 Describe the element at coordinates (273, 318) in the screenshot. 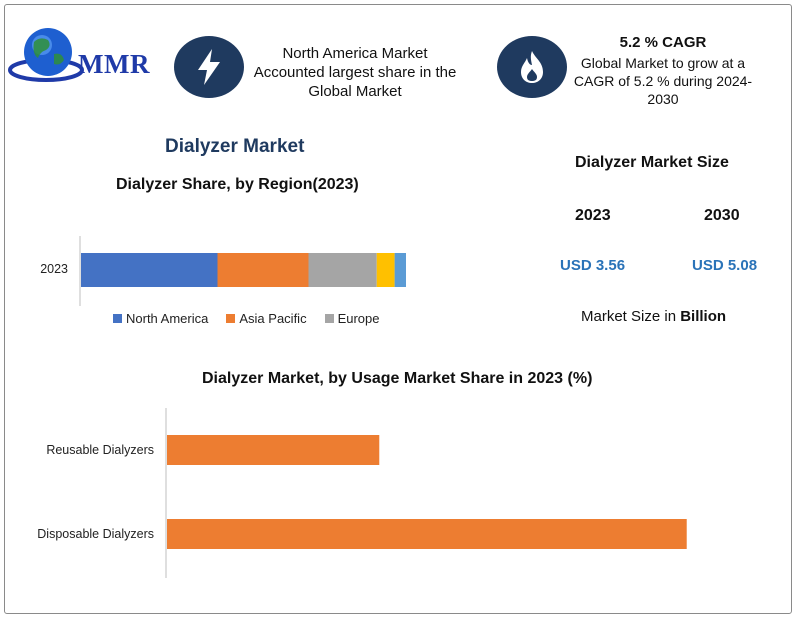

I see `legend-label-asia-pacific: Asia Pacific` at that location.